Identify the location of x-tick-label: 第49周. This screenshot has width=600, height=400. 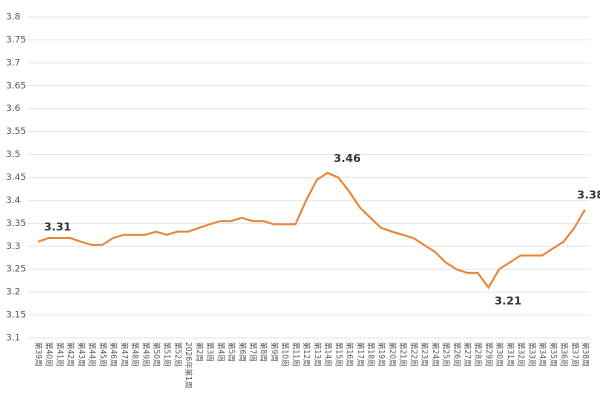
(146, 354).